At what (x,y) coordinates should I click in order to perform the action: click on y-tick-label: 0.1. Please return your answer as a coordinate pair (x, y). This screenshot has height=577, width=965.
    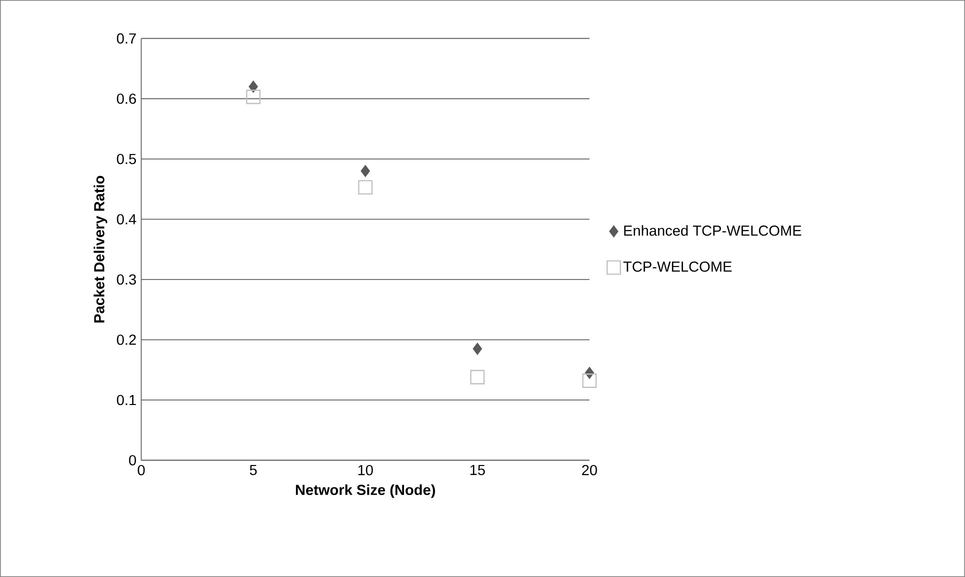
    Looking at the image, I should click on (126, 400).